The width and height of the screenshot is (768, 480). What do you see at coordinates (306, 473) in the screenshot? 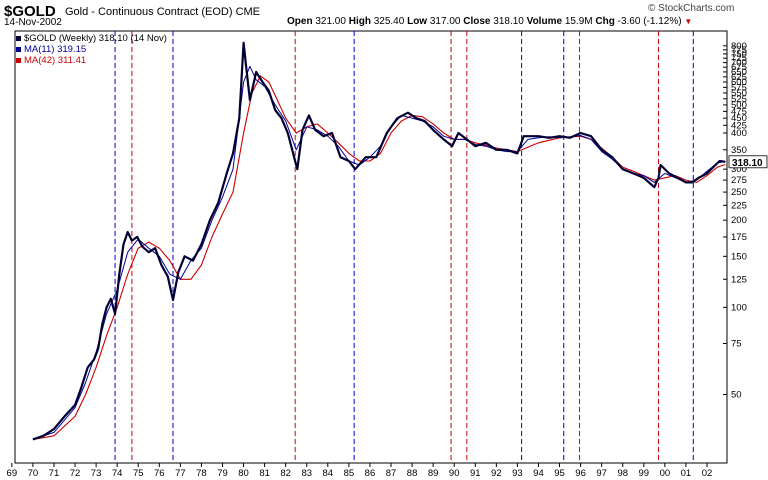
I see `x-tick-label-83: 83` at bounding box center [306, 473].